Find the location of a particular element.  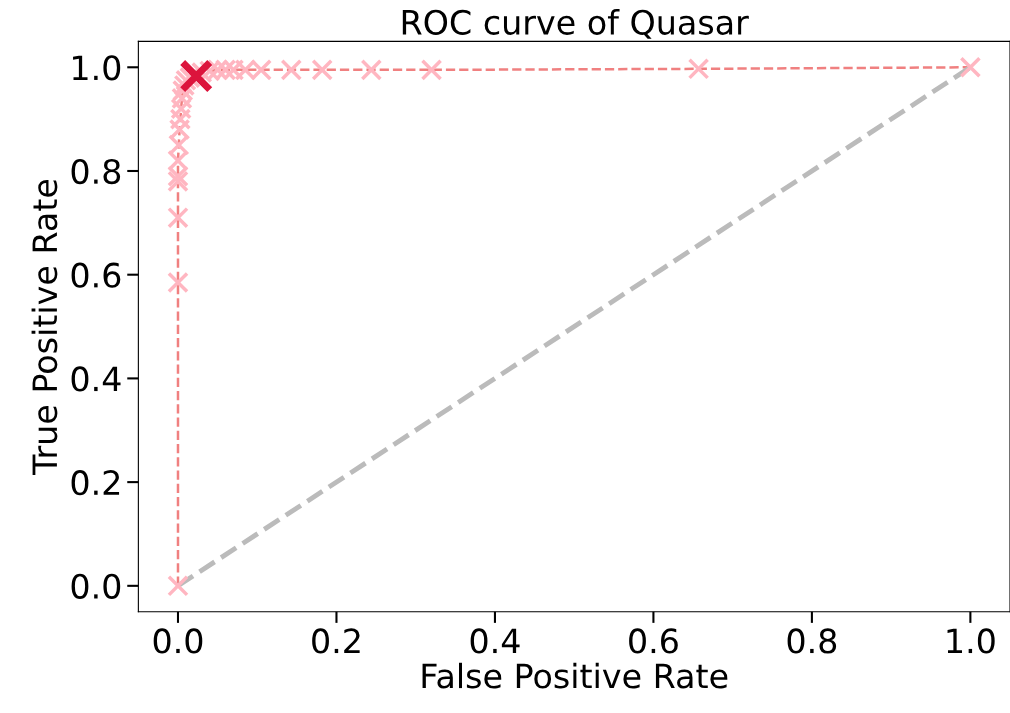

x-tick-label: 0.6 is located at coordinates (653, 641).